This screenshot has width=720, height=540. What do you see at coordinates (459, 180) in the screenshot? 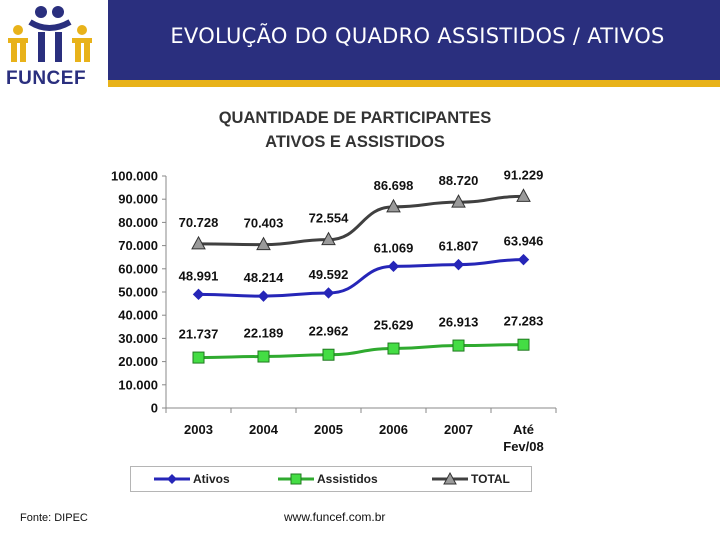
I see `data-label-total: 88.720` at bounding box center [459, 180].